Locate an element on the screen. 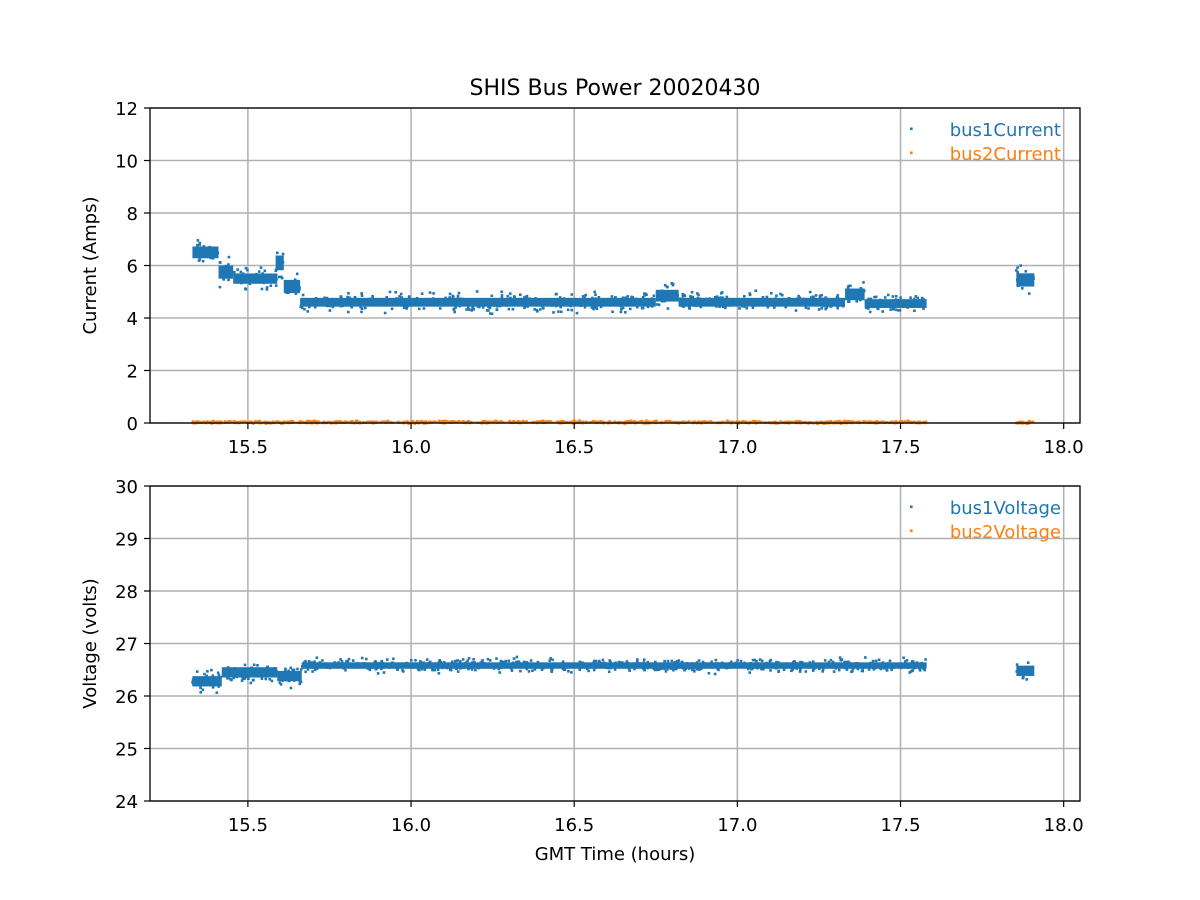 The image size is (1200, 900). legend: bus1Current bus2Current is located at coordinates (985, 142).